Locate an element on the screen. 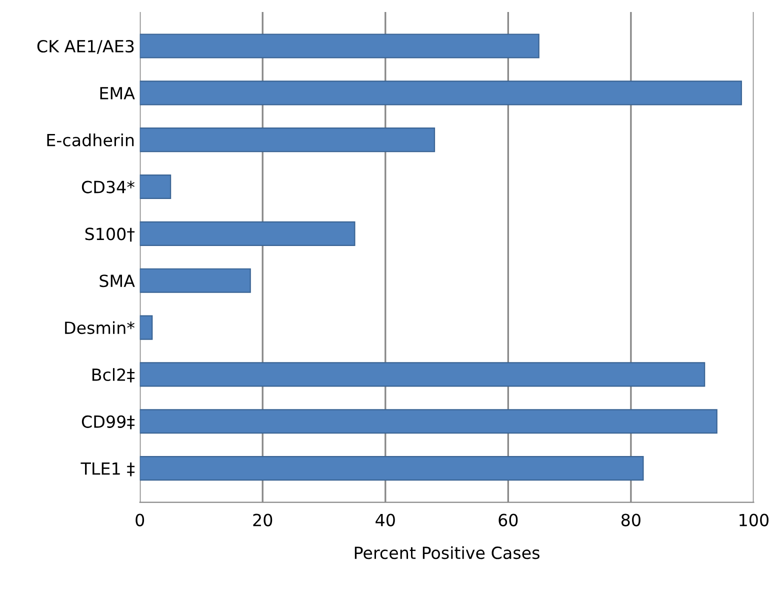  x-tick-label: 0 is located at coordinates (140, 520).